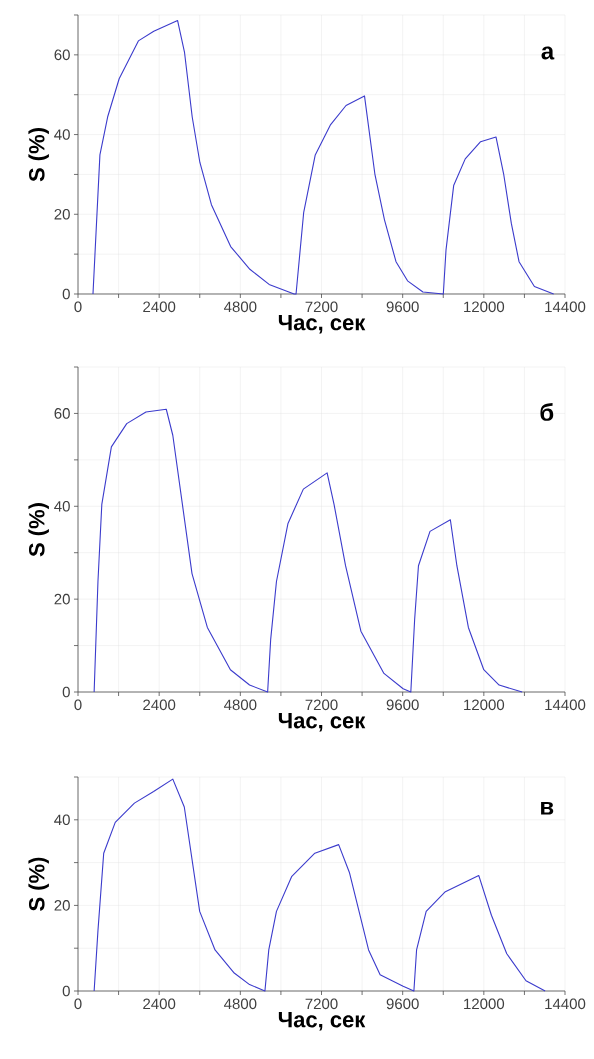 The height and width of the screenshot is (1059, 594). What do you see at coordinates (547, 808) in the screenshot?
I see `annotation: в` at bounding box center [547, 808].